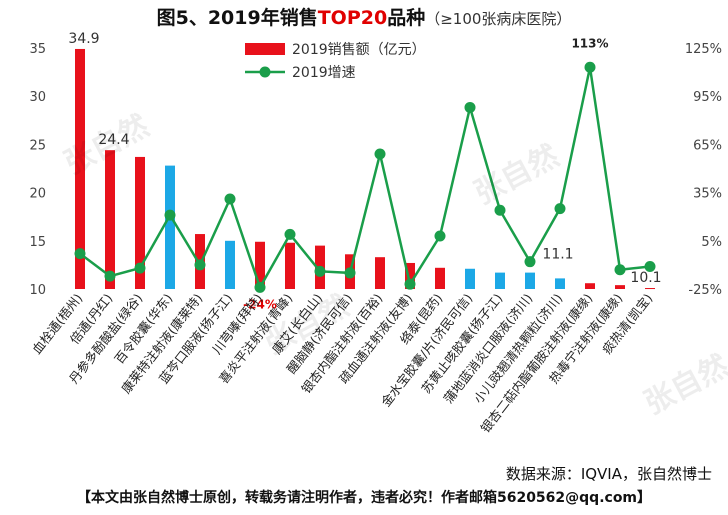  What do you see at coordinates (37, 194) in the screenshot?
I see `left-axis-tick: 20` at bounding box center [37, 194].